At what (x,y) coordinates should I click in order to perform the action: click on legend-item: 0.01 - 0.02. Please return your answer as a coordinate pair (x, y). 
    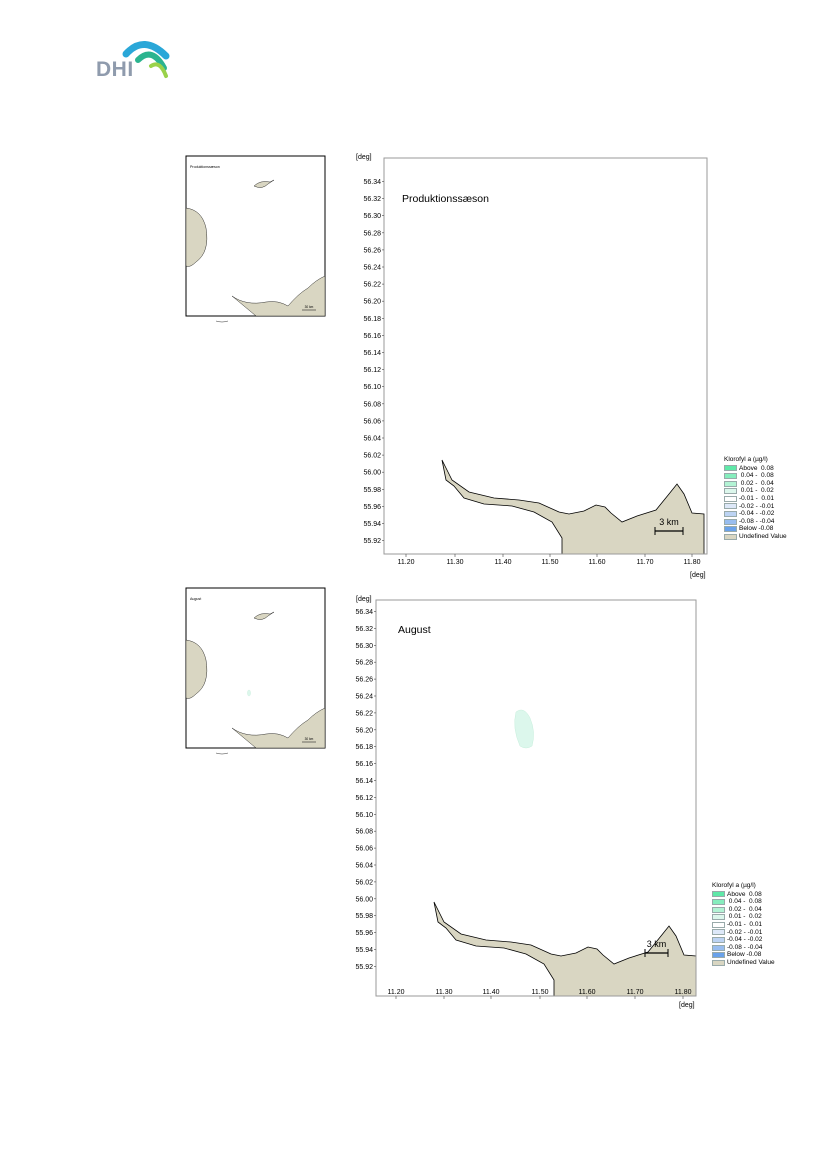
    Looking at the image, I should click on (743, 917).